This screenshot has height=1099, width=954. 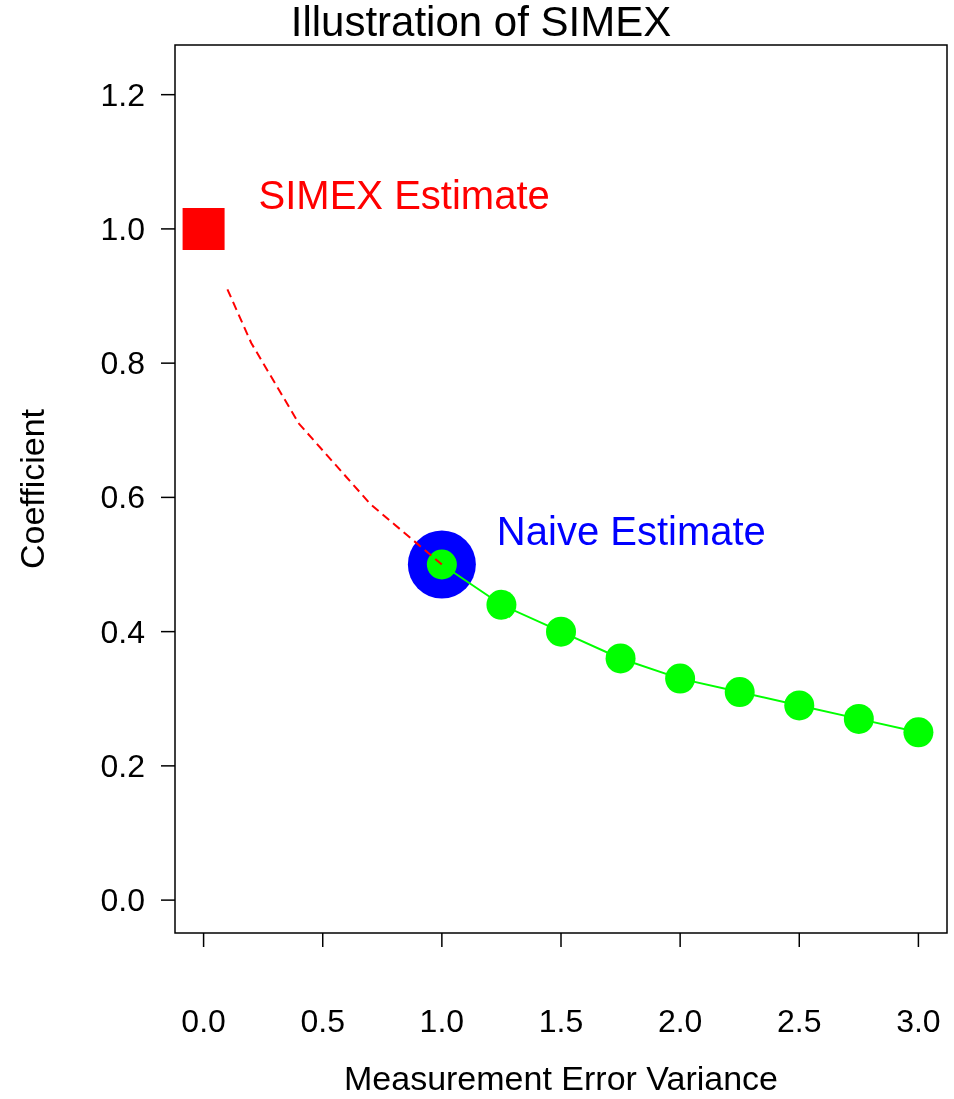 What do you see at coordinates (680, 1021) in the screenshot?
I see `x-tick-label: 2.0` at bounding box center [680, 1021].